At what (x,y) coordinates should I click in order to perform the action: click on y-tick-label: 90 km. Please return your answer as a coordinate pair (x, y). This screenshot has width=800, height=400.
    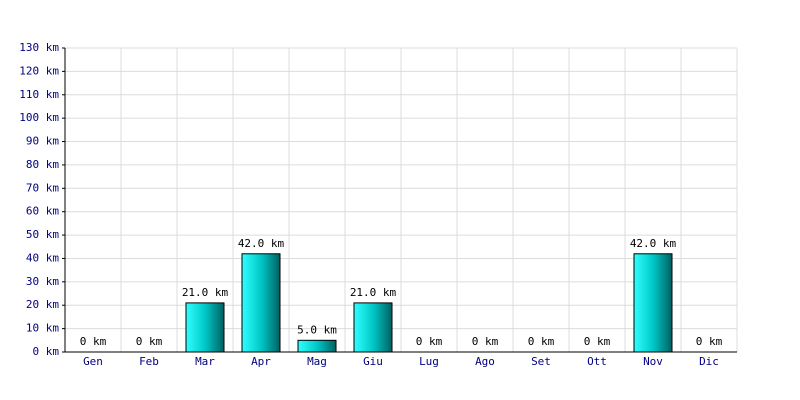
    Looking at the image, I should click on (42, 141).